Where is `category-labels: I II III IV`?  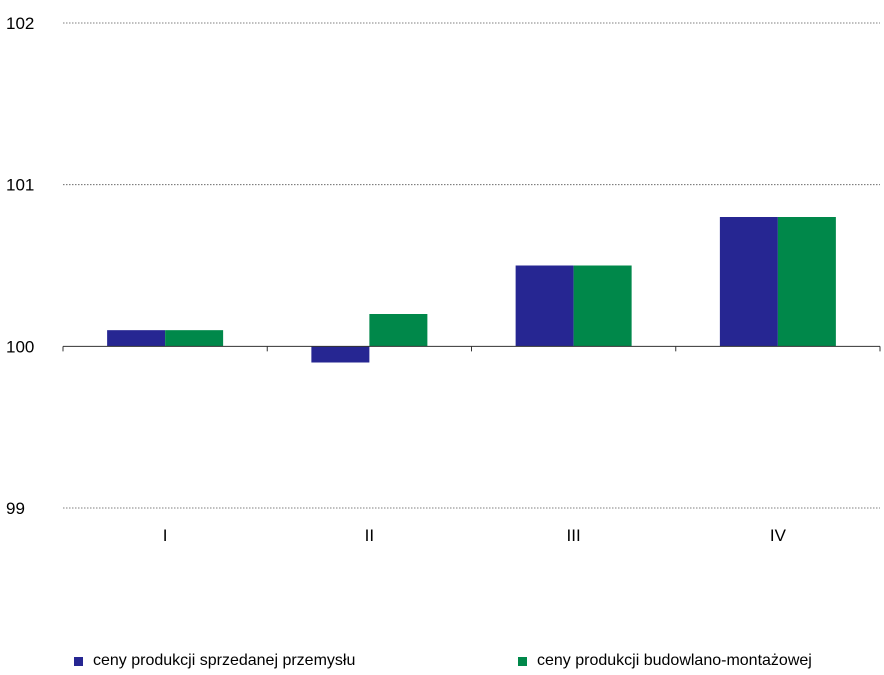 category-labels: I II III IV is located at coordinates (475, 535).